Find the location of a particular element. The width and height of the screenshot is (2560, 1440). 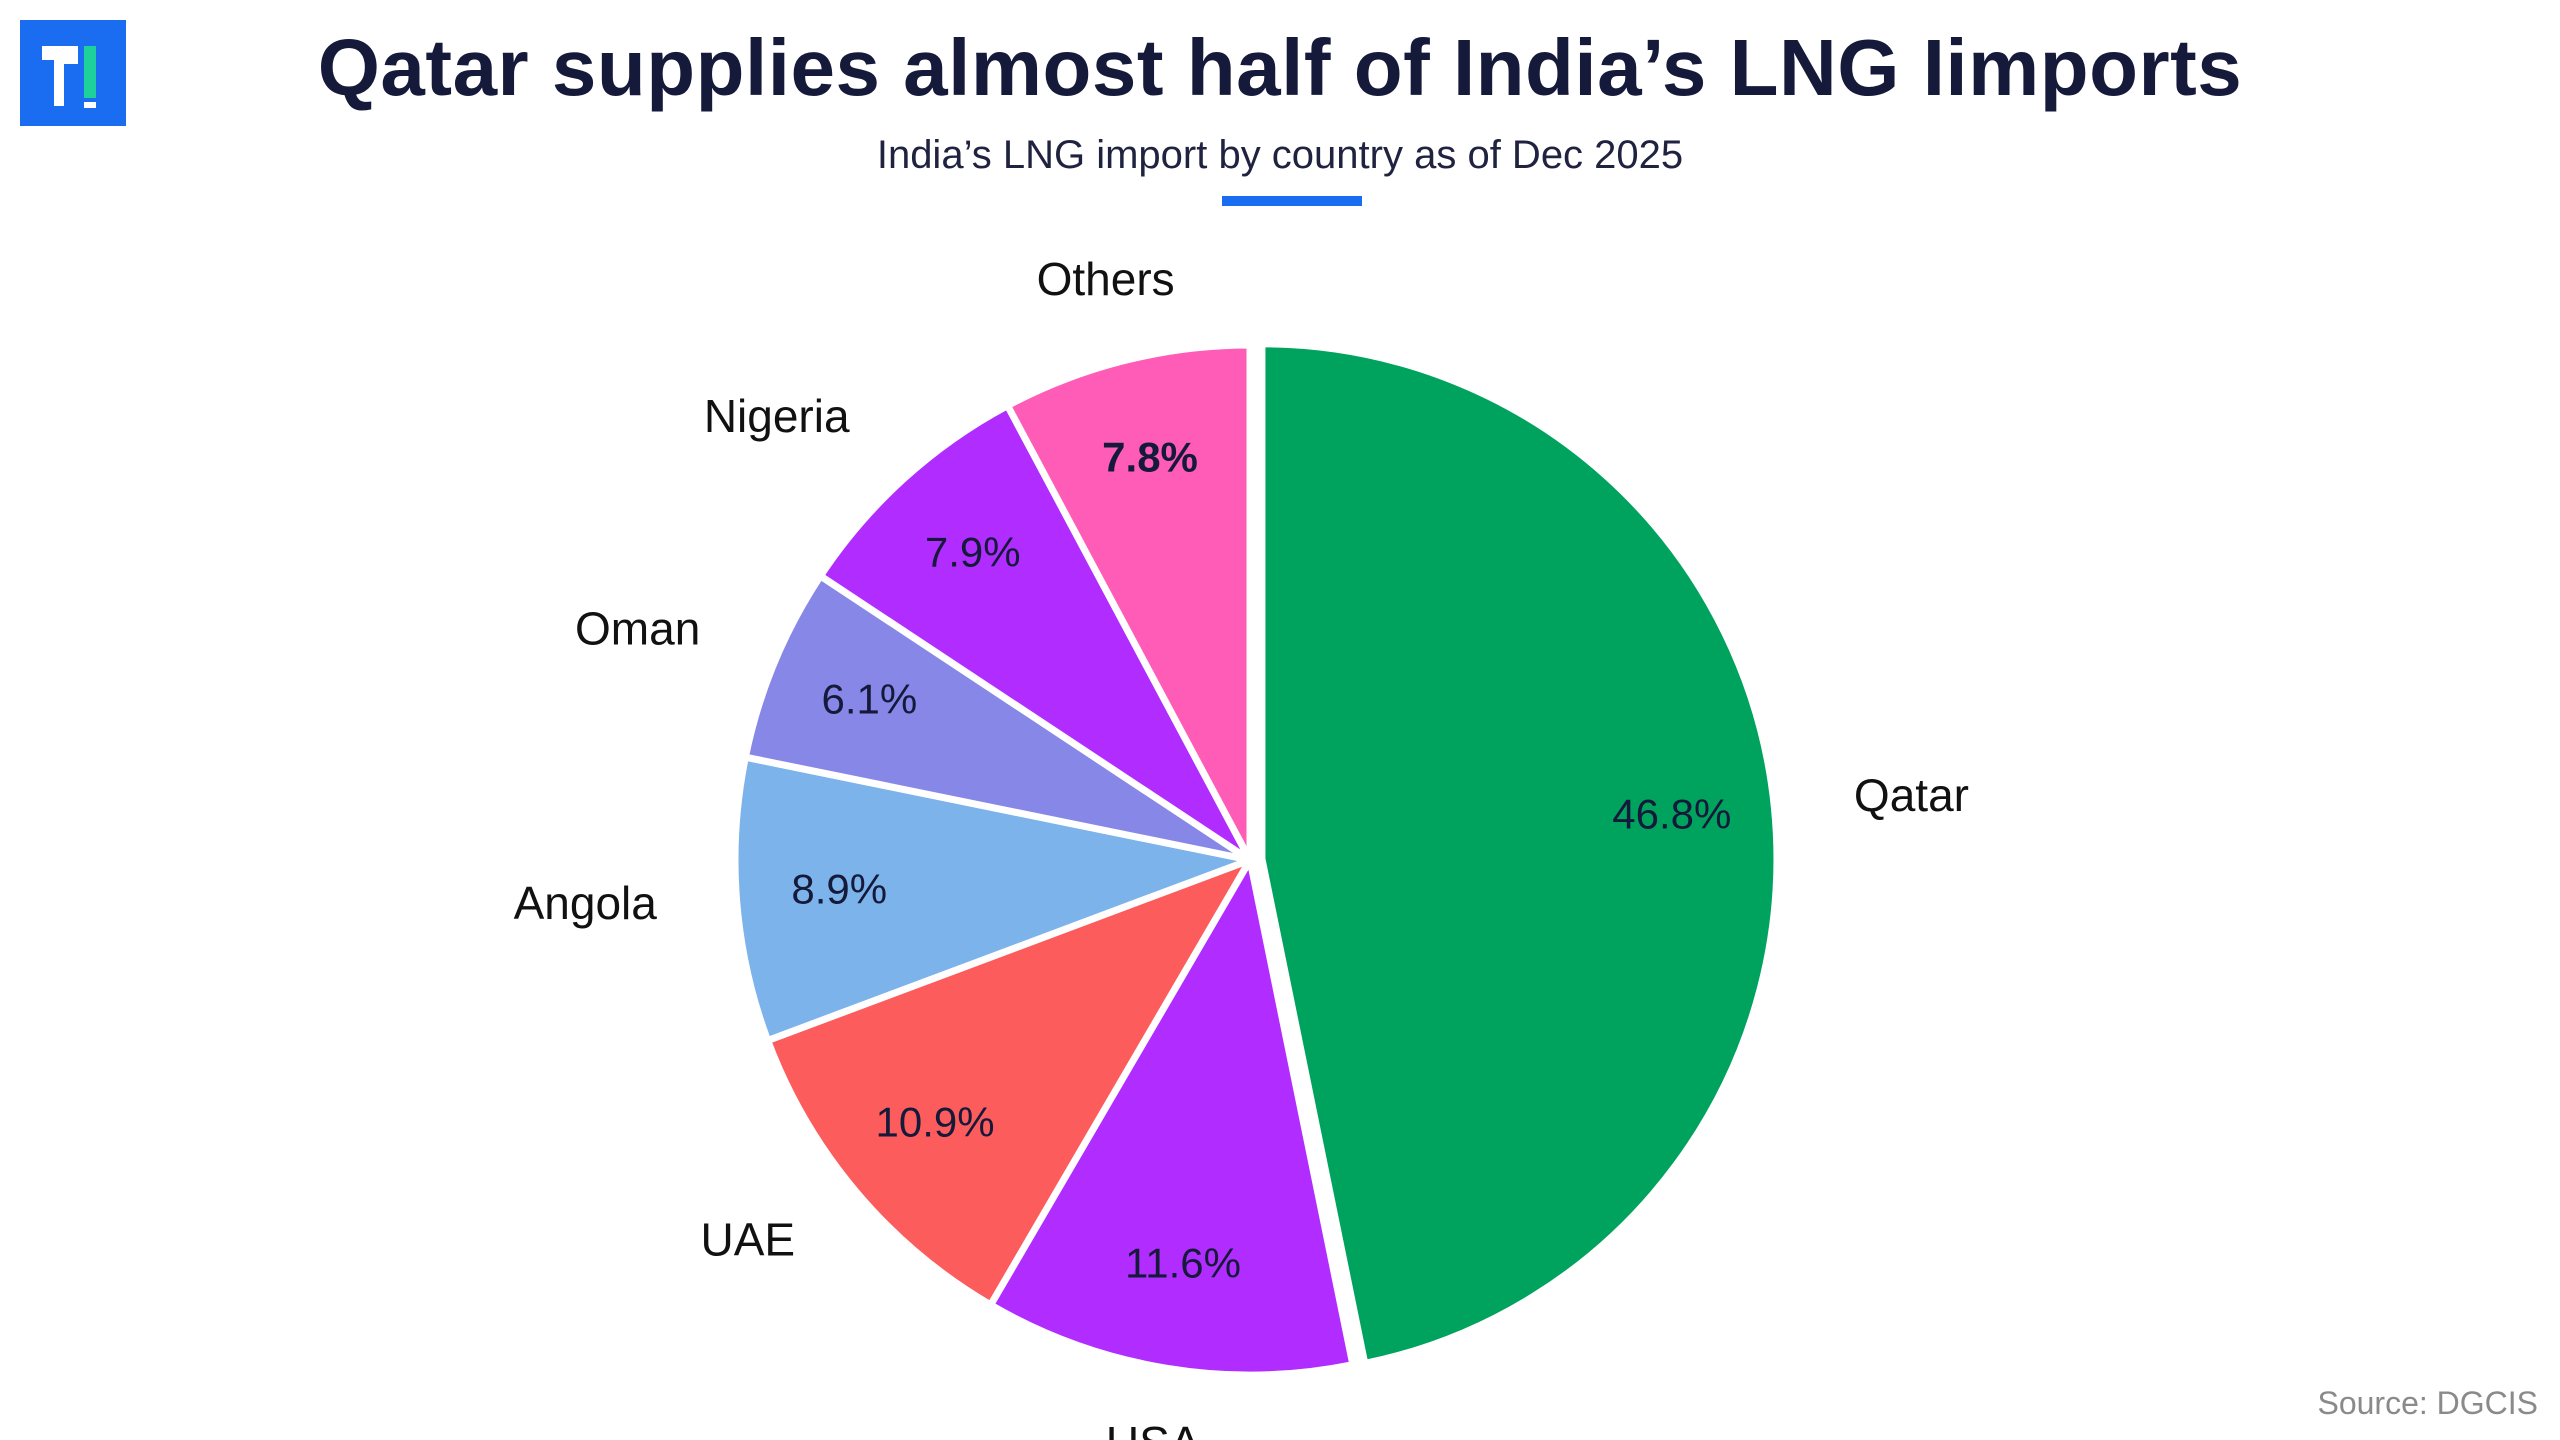

slice-value-angola: 8.9% is located at coordinates (839, 888).